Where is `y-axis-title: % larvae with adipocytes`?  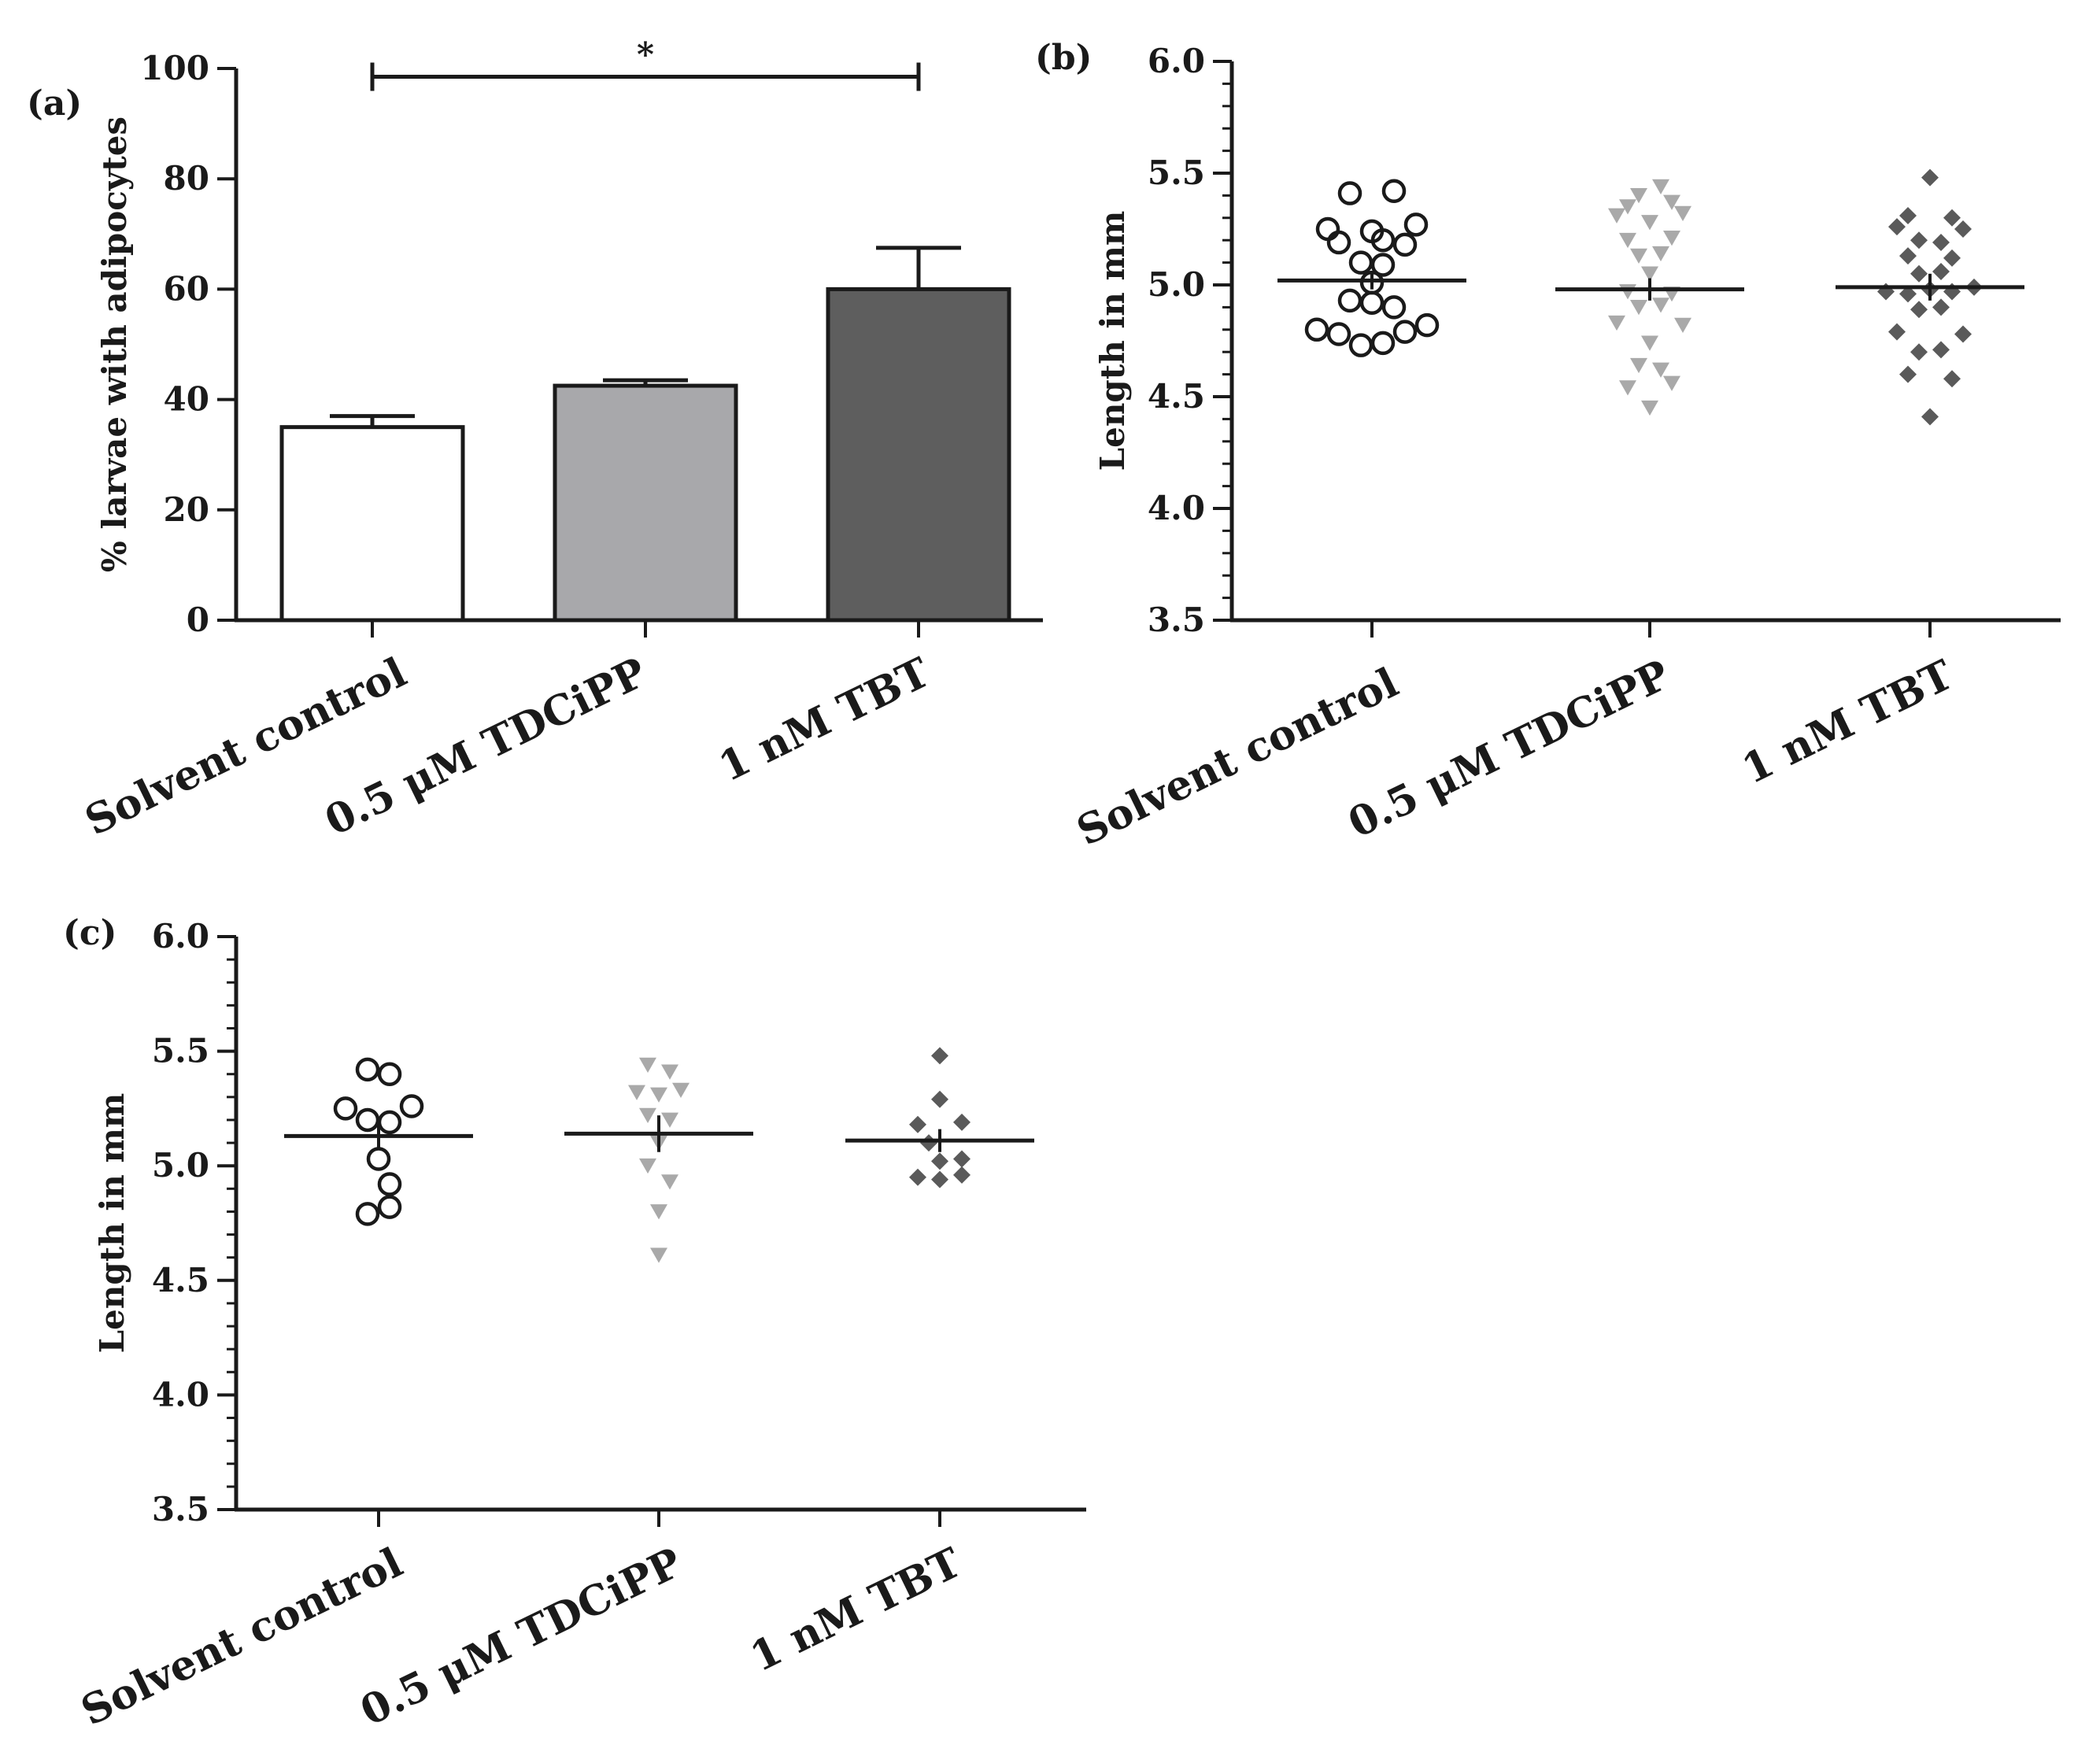 y-axis-title: % larvae with adipocytes is located at coordinates (114, 344).